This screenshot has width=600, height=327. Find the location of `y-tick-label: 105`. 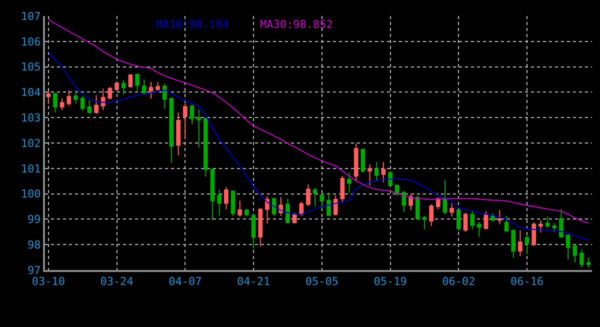

y-tick-label: 105 is located at coordinates (30, 67).